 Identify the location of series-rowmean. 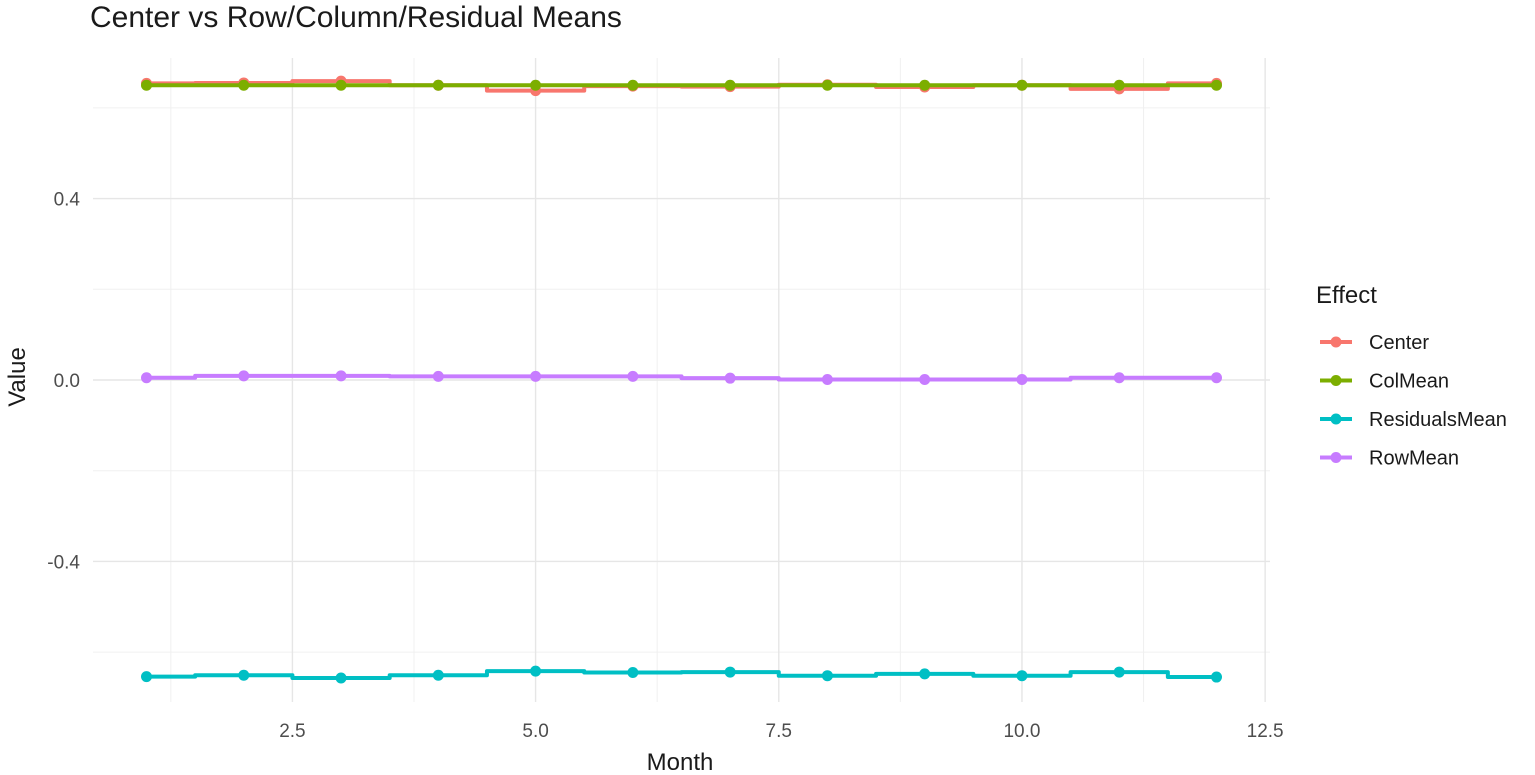
(681, 378).